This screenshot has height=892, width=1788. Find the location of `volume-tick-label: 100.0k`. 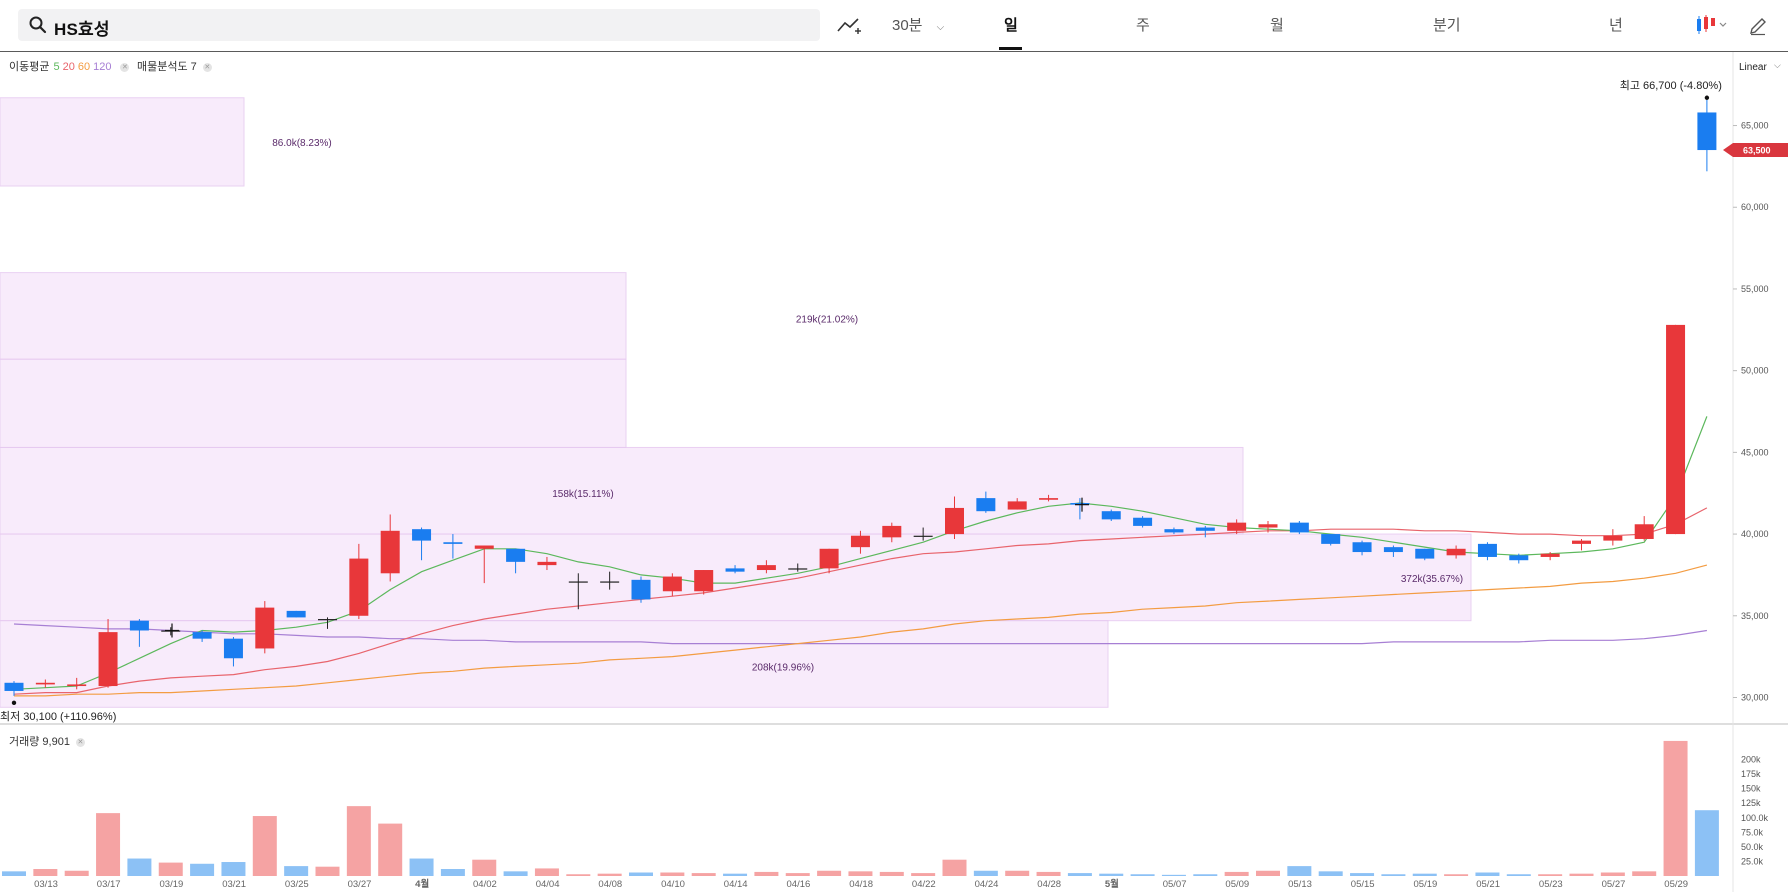

volume-tick-label: 100.0k is located at coordinates (1755, 818).